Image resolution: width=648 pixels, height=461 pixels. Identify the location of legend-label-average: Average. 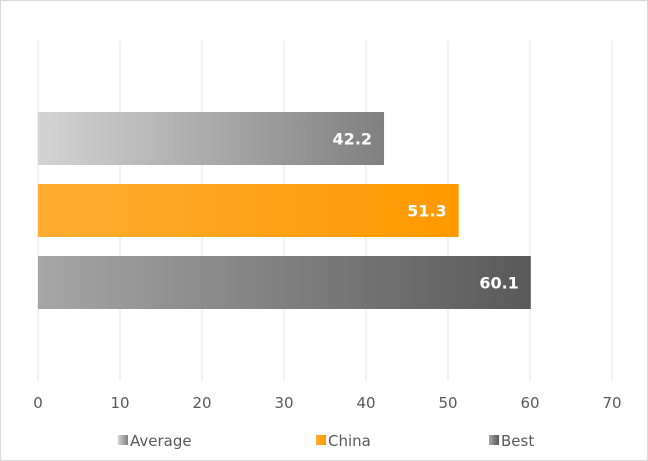
(161, 441).